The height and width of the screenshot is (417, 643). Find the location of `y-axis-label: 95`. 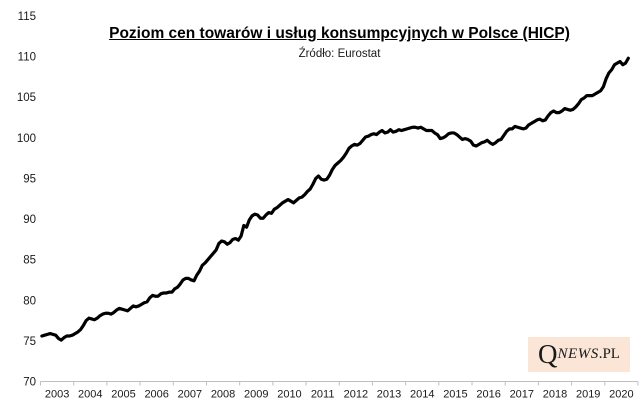

y-axis-label: 95 is located at coordinates (29, 179).